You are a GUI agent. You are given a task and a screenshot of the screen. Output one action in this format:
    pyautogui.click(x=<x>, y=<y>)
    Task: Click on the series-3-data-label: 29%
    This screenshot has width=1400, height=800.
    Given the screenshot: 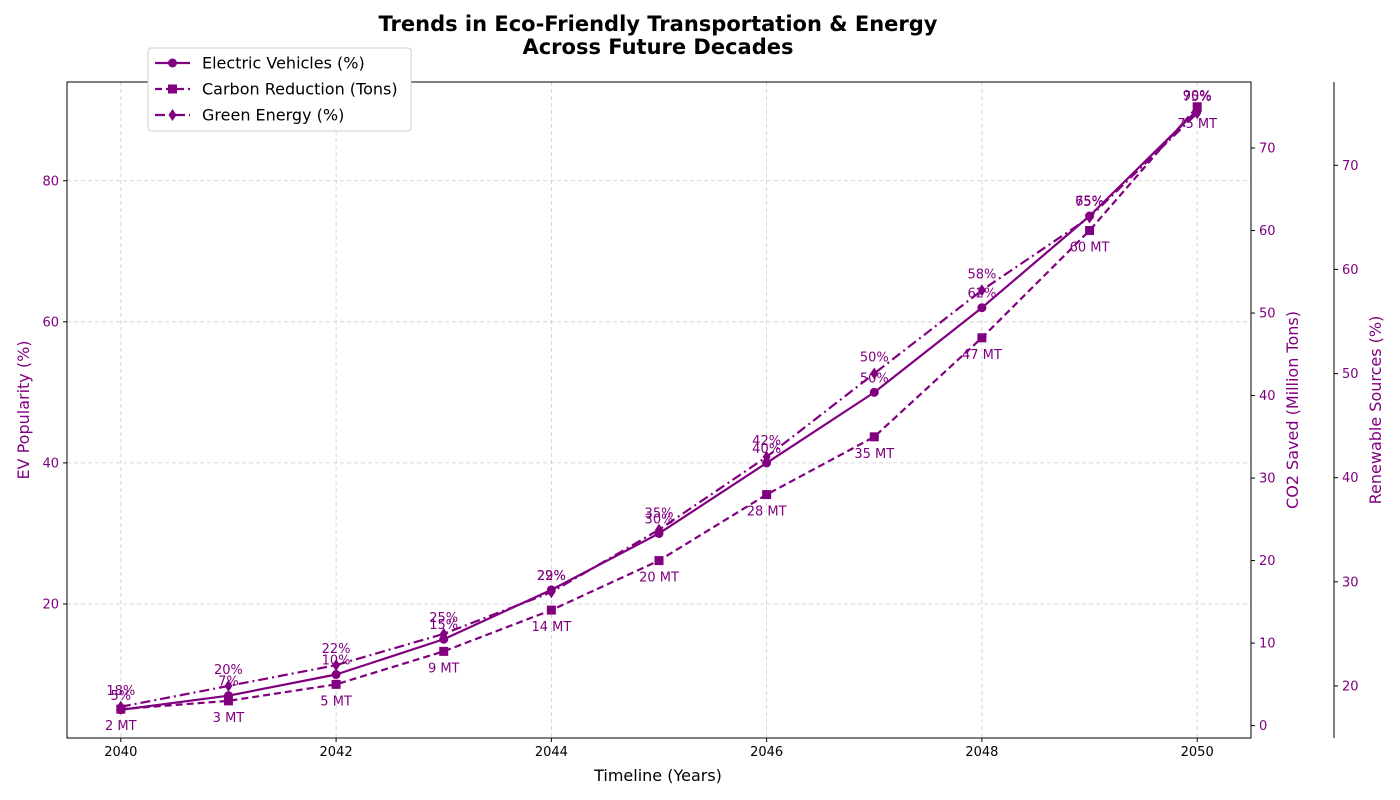 What is the action you would take?
    pyautogui.click(x=551, y=576)
    